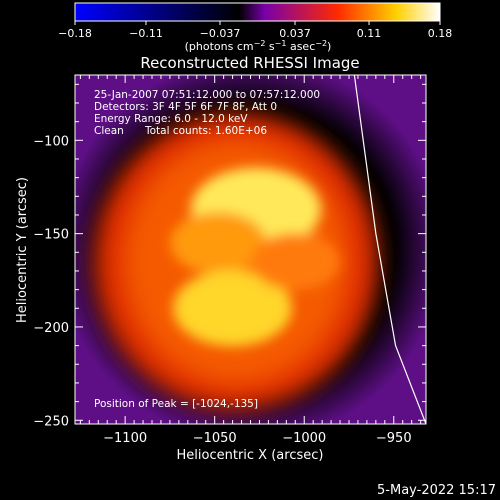 The image size is (500, 500). I want to click on colorbar-tick-label: 0.037, so click(295, 33).